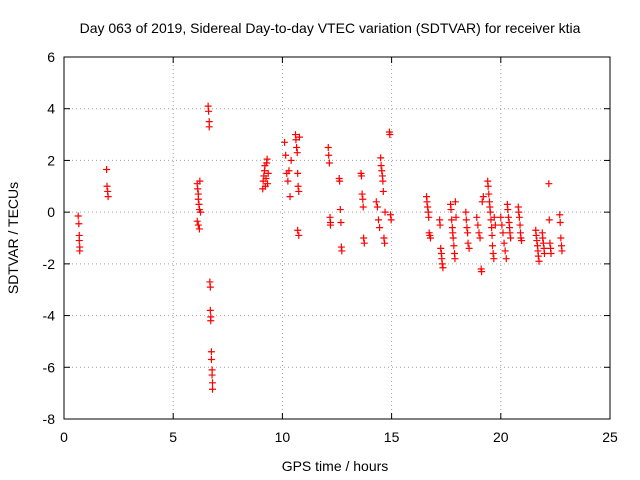 The width and height of the screenshot is (640, 480). I want to click on x-tick-label: 15, so click(392, 437).